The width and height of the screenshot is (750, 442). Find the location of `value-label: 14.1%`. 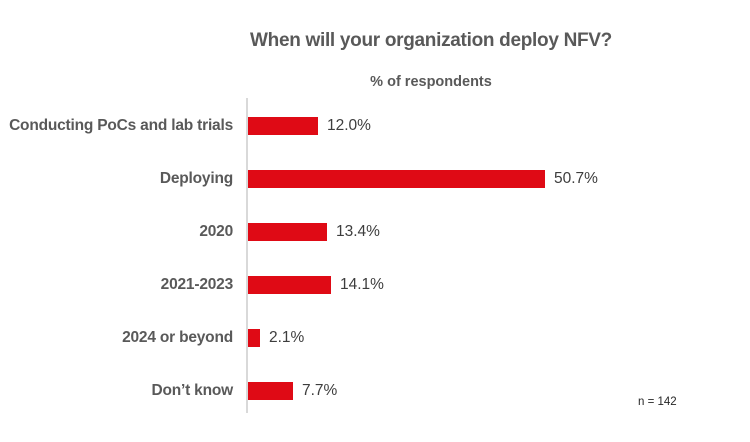

value-label: 14.1% is located at coordinates (362, 284).